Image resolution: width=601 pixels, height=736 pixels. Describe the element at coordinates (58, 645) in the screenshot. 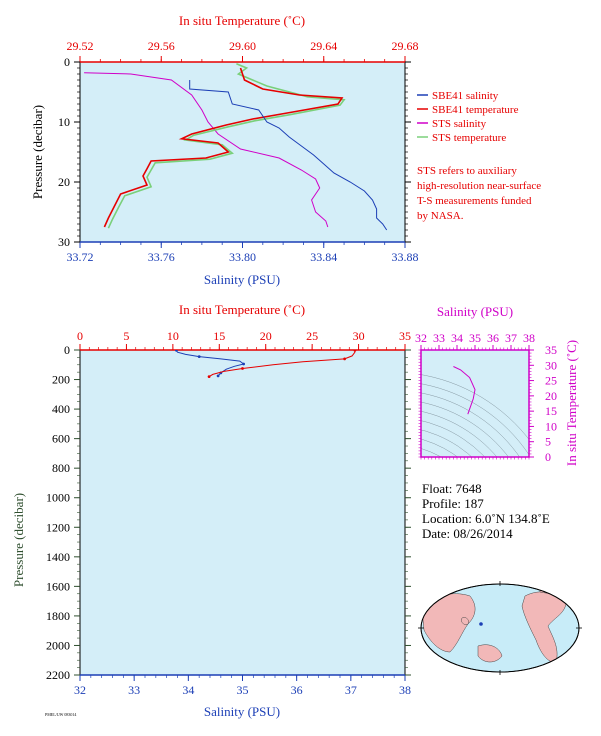

I see `lower-y-tick-label: 2000` at that location.